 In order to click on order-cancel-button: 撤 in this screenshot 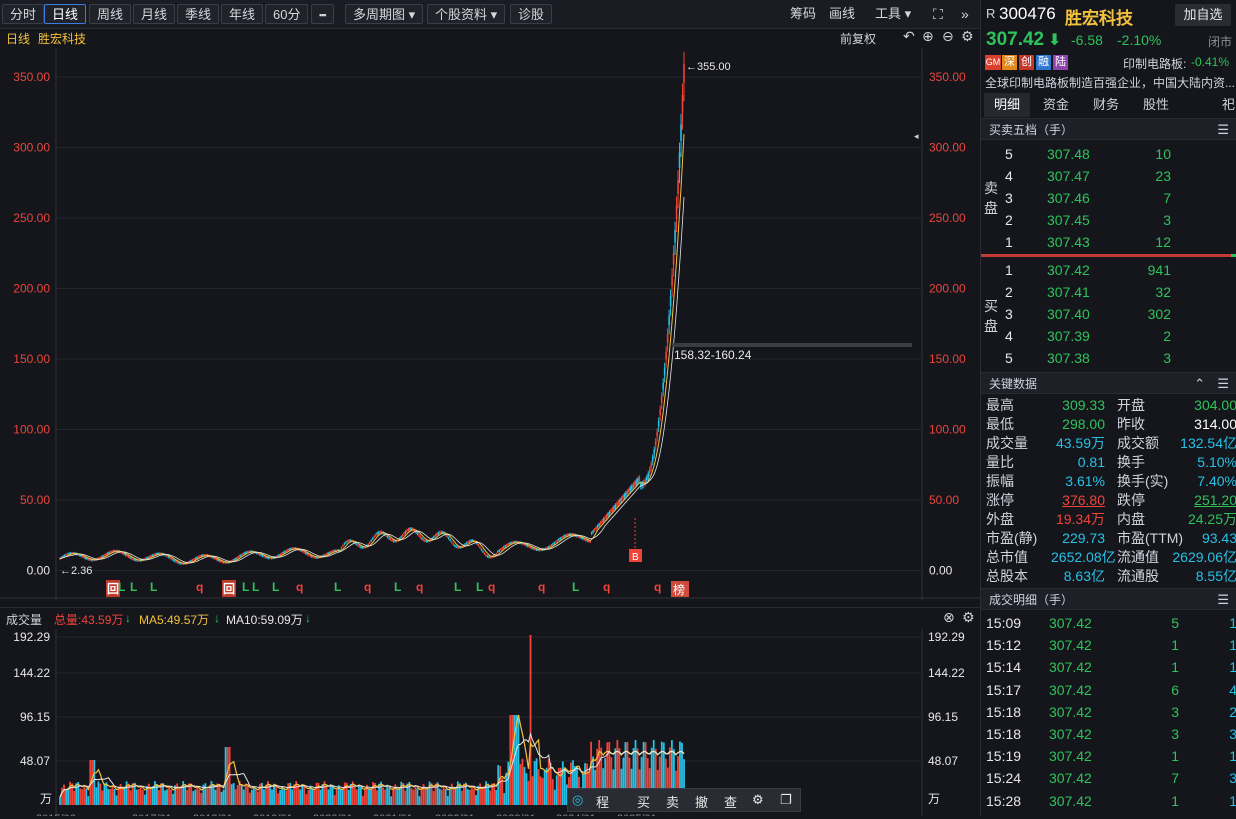, I will do `click(702, 802)`.